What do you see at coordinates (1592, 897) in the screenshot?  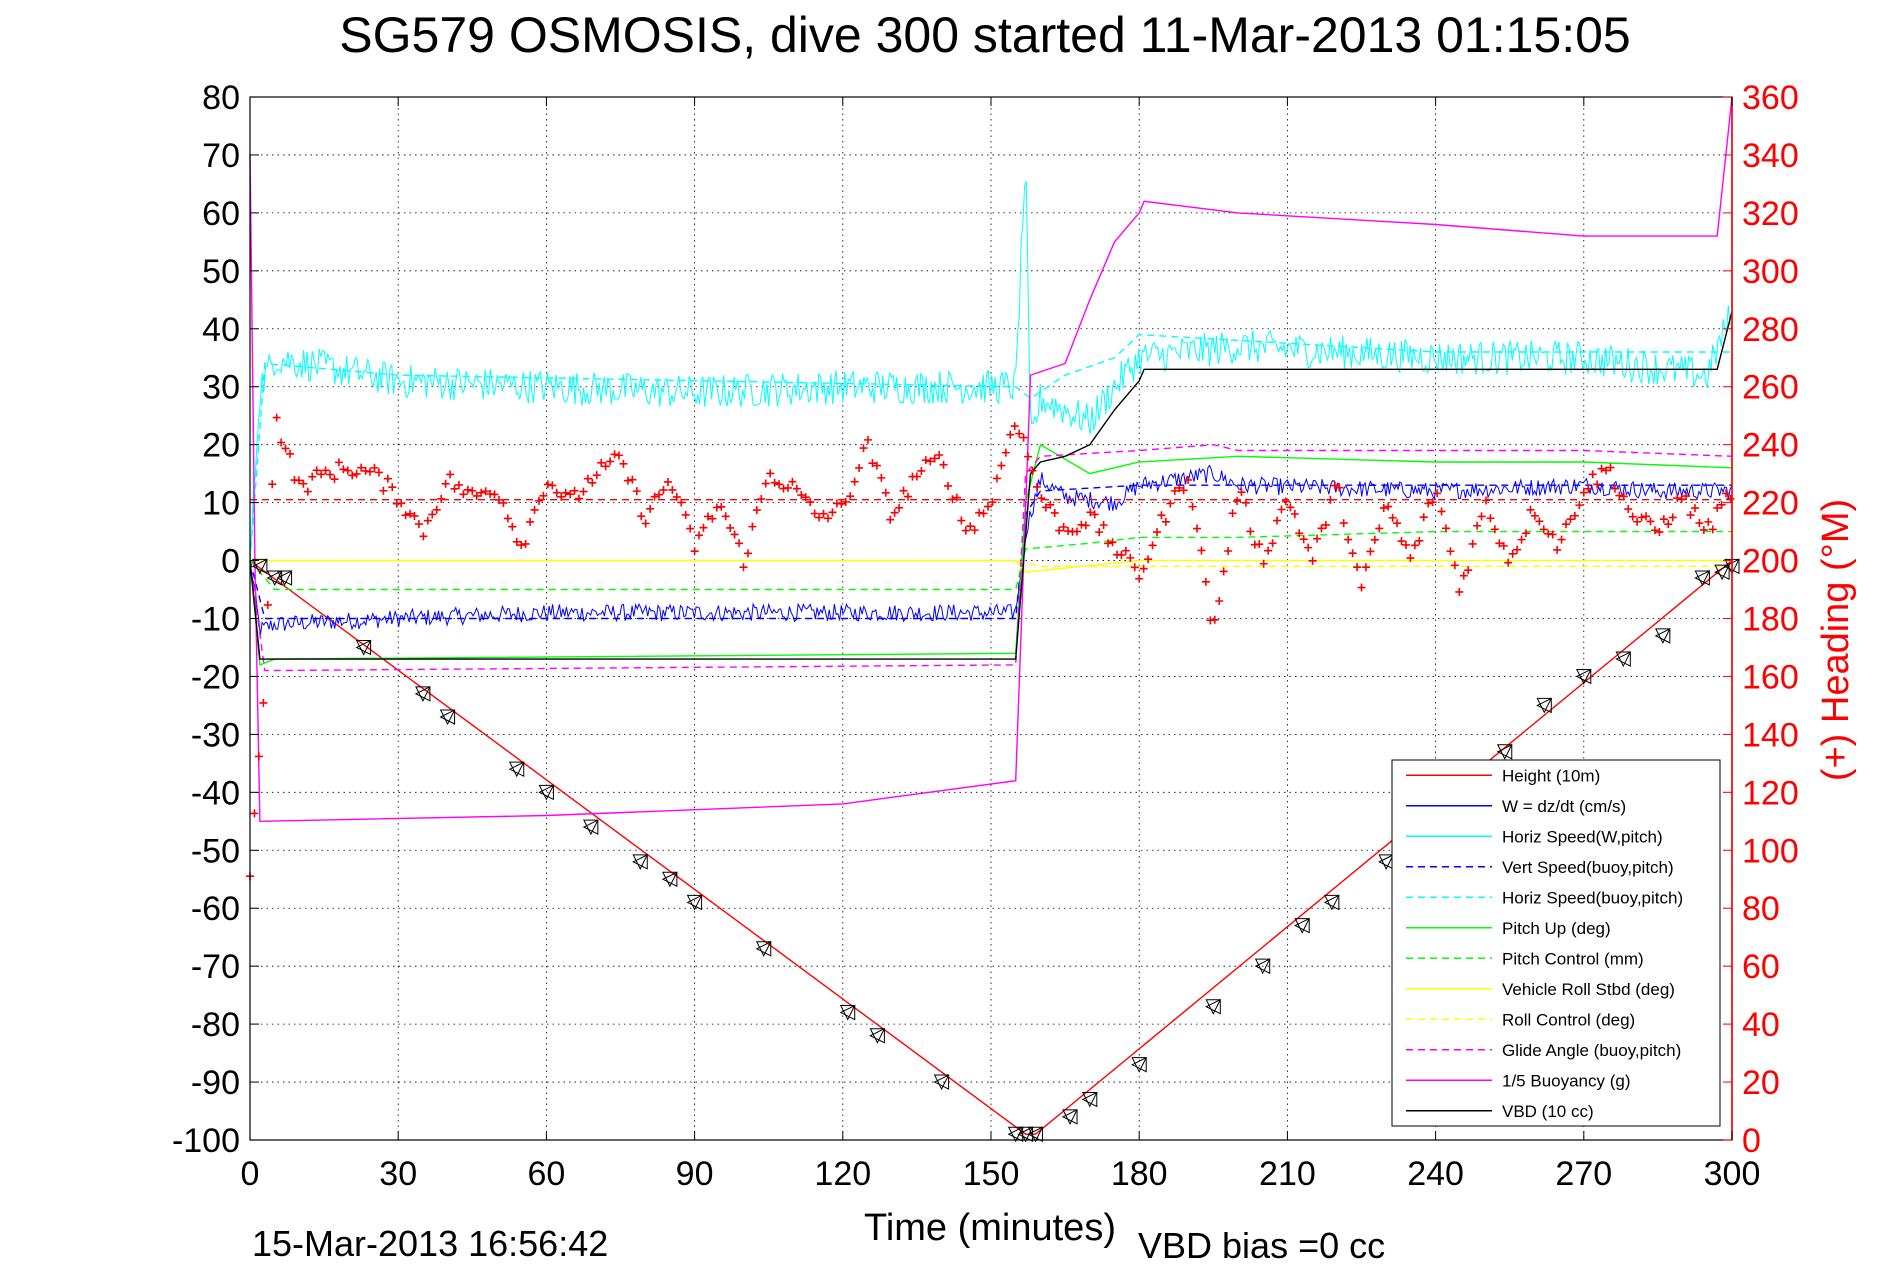 I see `legend-entry-label: Horiz Speed(buoy,pitch)` at bounding box center [1592, 897].